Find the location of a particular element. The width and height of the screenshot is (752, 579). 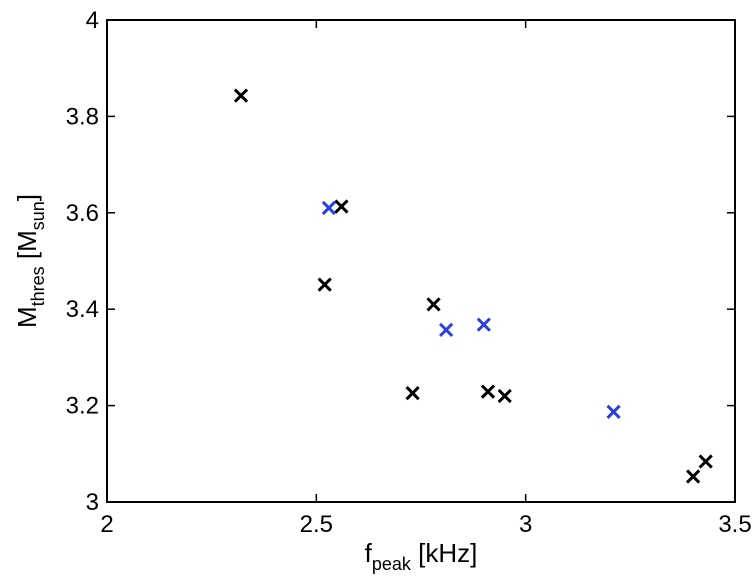

y-tick-label: 3.6 is located at coordinates (82, 213).